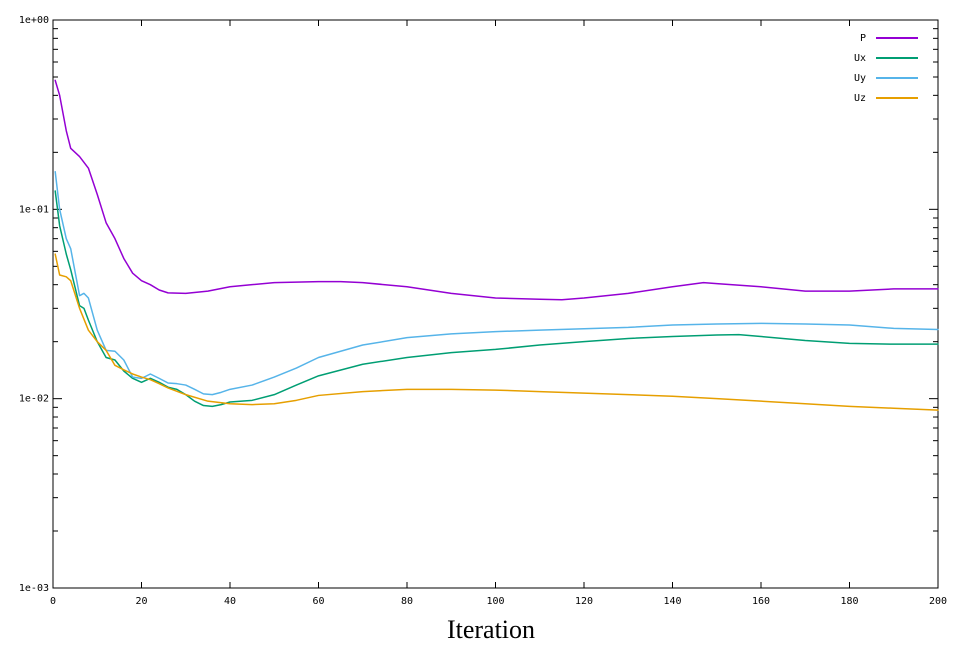 The width and height of the screenshot is (963, 647). Describe the element at coordinates (34, 209) in the screenshot. I see `y-tick-label: 1e-01` at that location.